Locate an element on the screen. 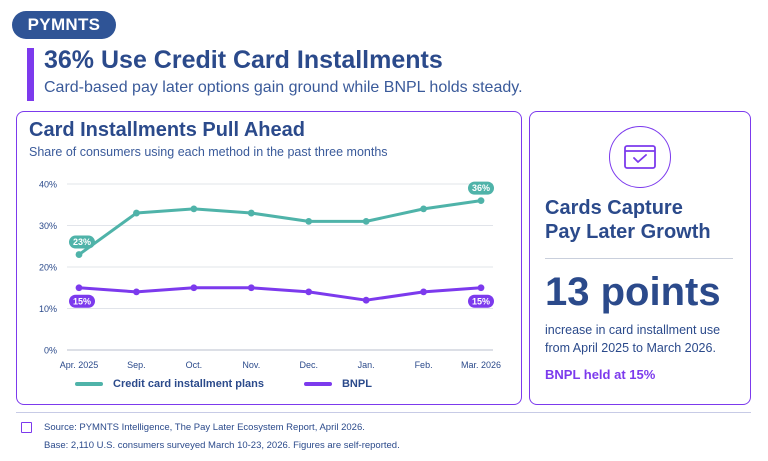  x-tick-label: Apr. 2025 is located at coordinates (79, 365).